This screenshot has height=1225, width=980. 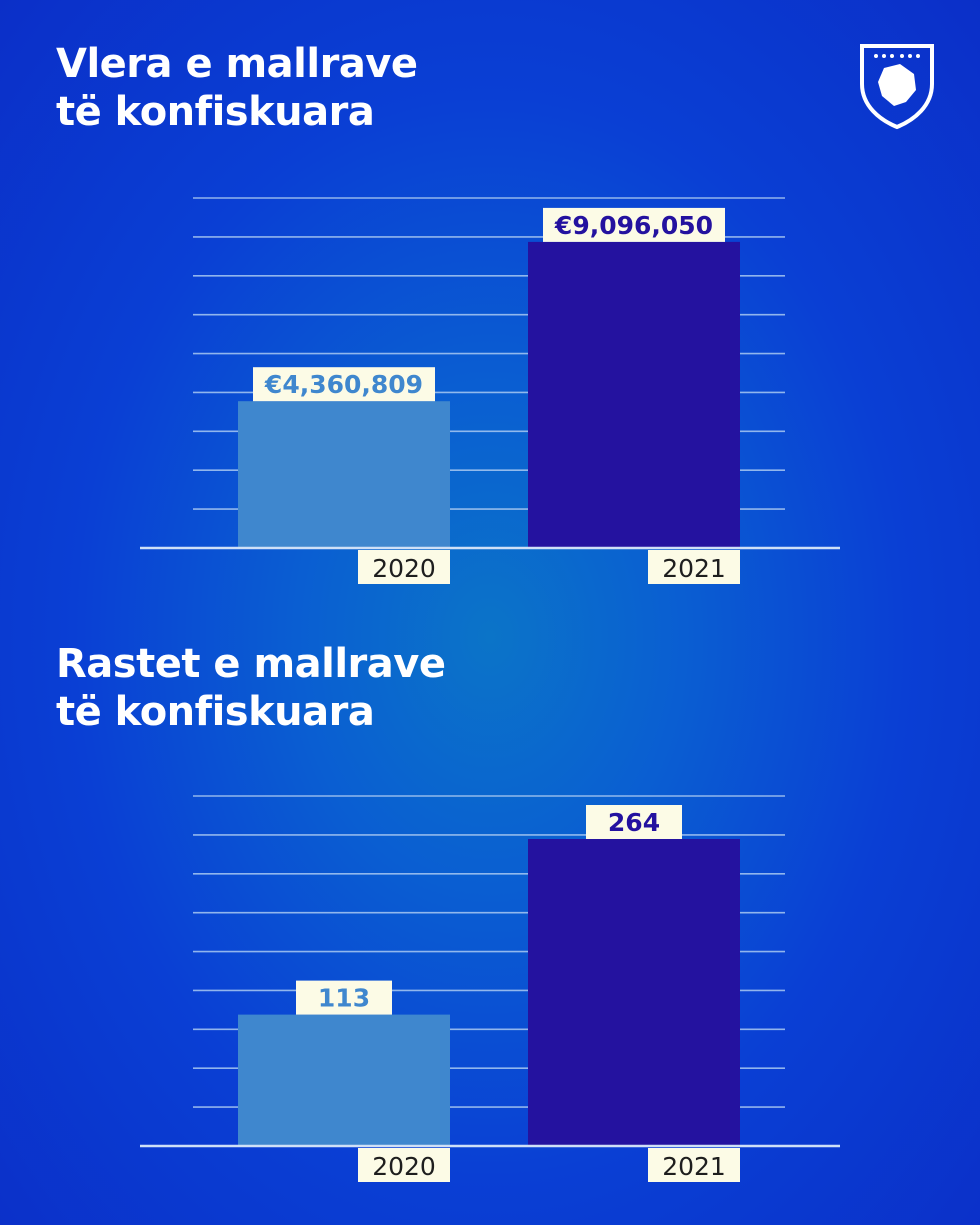 I want to click on chart-title-value: Vlera e mallrave të konfiskuara, so click(x=237, y=88).